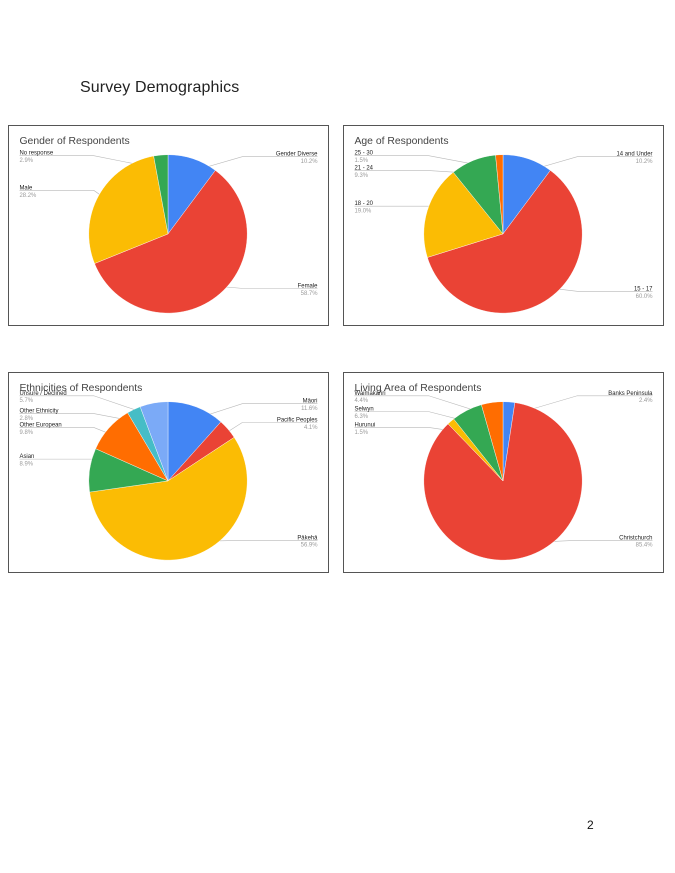  What do you see at coordinates (26, 465) in the screenshot?
I see `slice-percent: 8.9%` at bounding box center [26, 465].